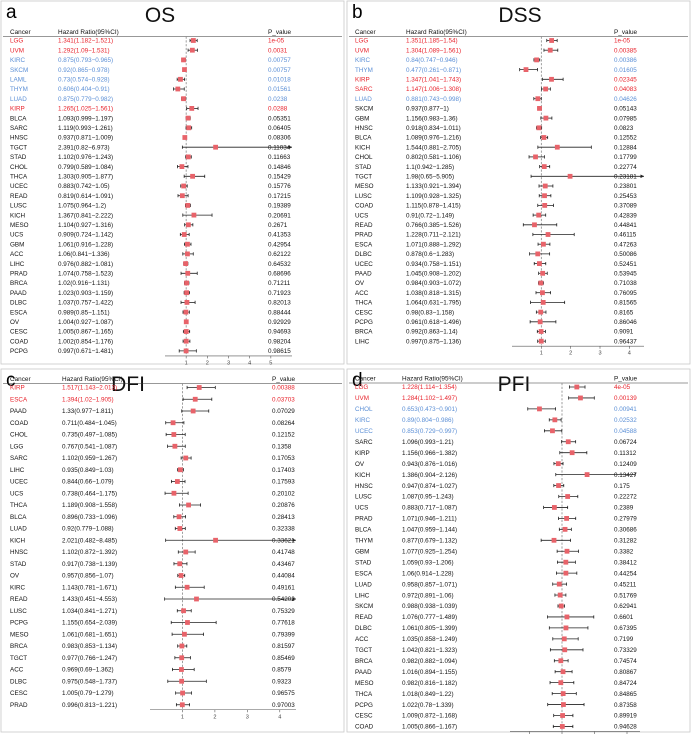  Describe the element at coordinates (625, 303) in the screenshot. I see `p-value-text: 0.81565` at that location.